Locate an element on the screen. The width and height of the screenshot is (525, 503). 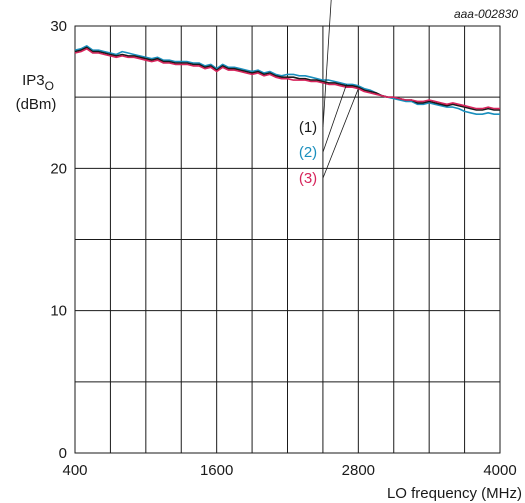
y-tick-label: 0 is located at coordinates (63, 453).